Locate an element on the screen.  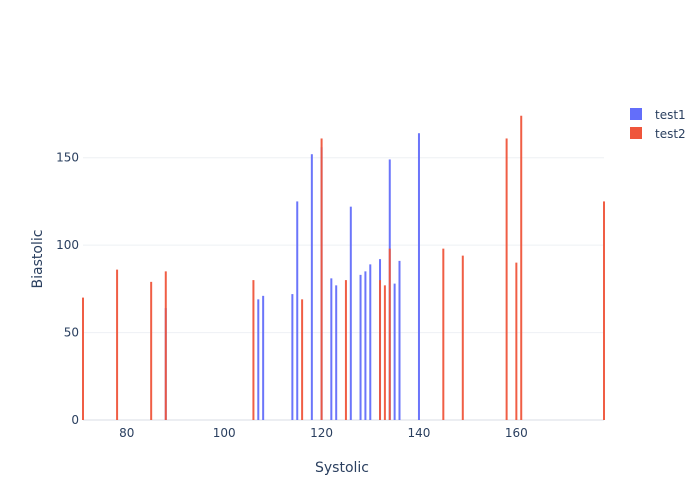
x-axis-title: Systolic is located at coordinates (342, 468).